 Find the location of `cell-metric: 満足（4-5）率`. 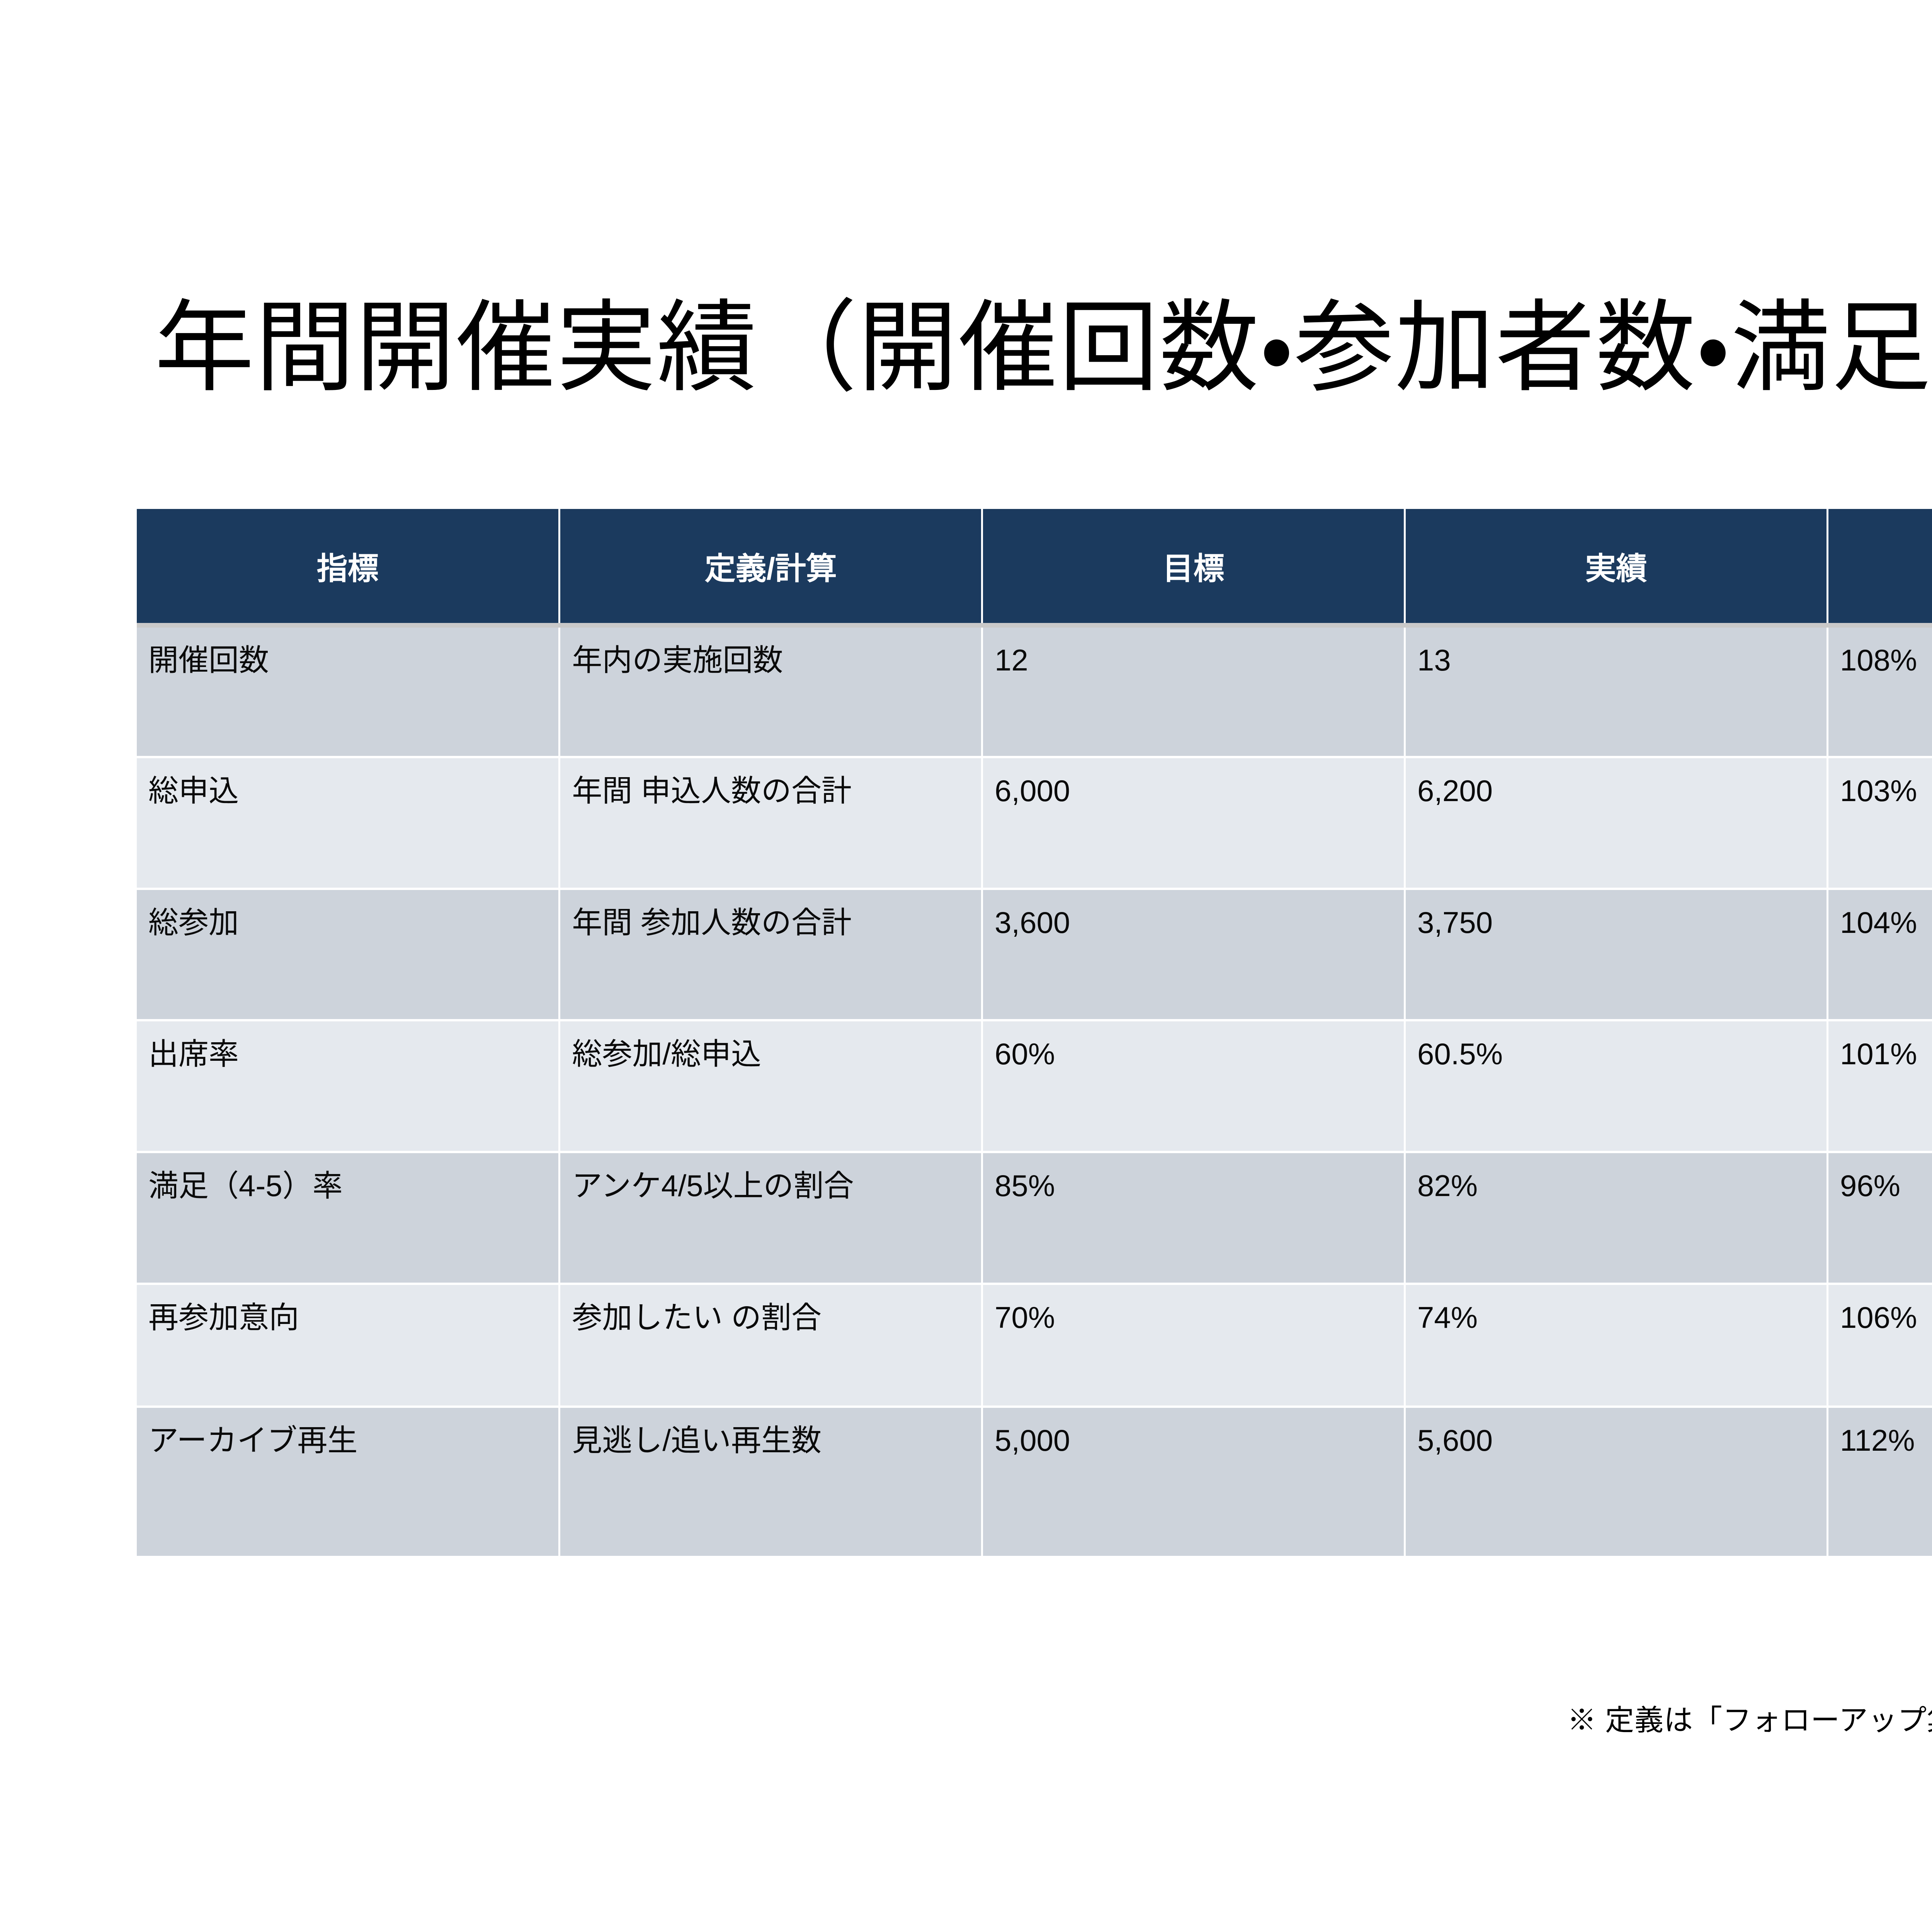

cell-metric: 満足（4-5）率 is located at coordinates (349, 1217).